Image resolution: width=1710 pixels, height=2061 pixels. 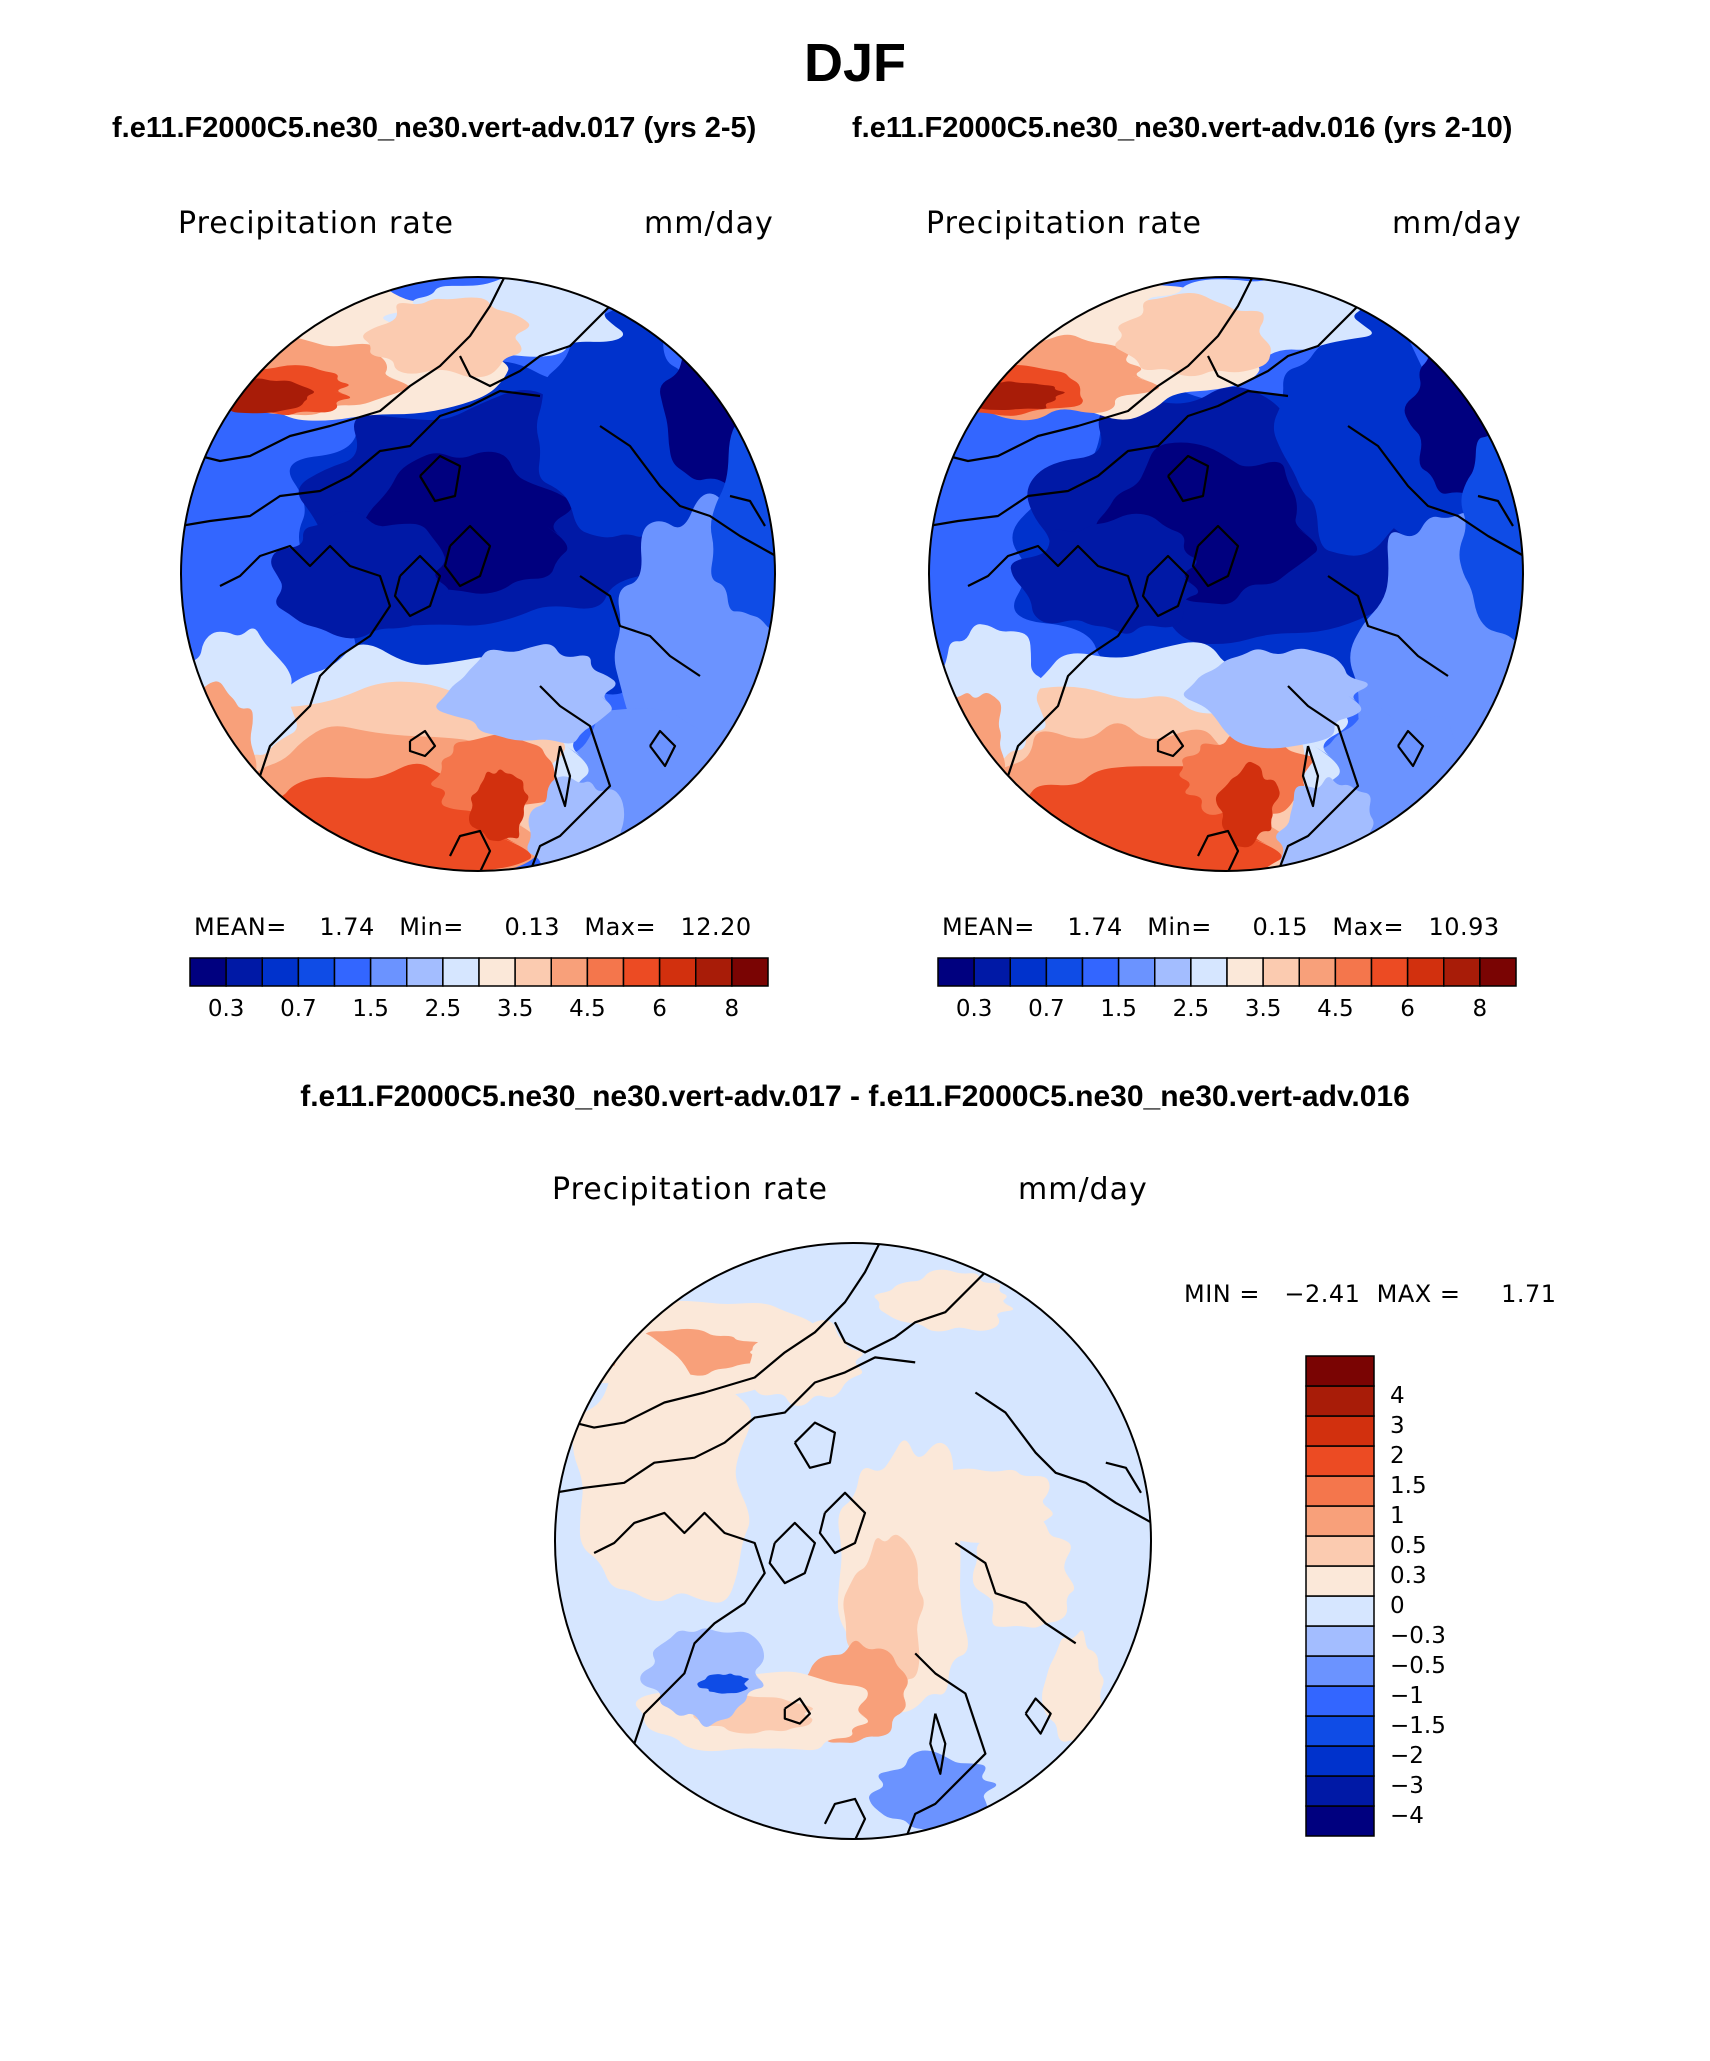 What do you see at coordinates (1397, 1396) in the screenshot?
I see `colorbar-tick-label: 4` at bounding box center [1397, 1396].